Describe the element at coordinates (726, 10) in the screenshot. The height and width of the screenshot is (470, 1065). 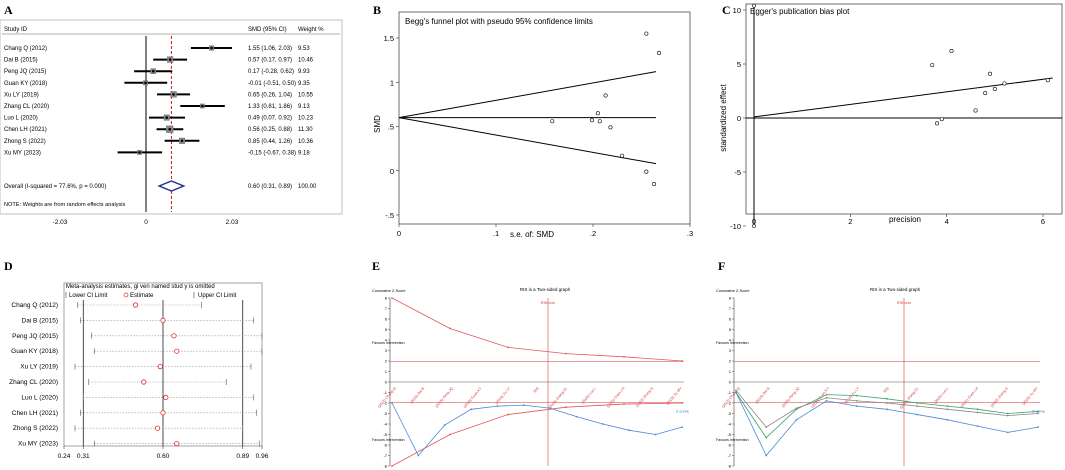
I see `panel-label-c: C` at that location.